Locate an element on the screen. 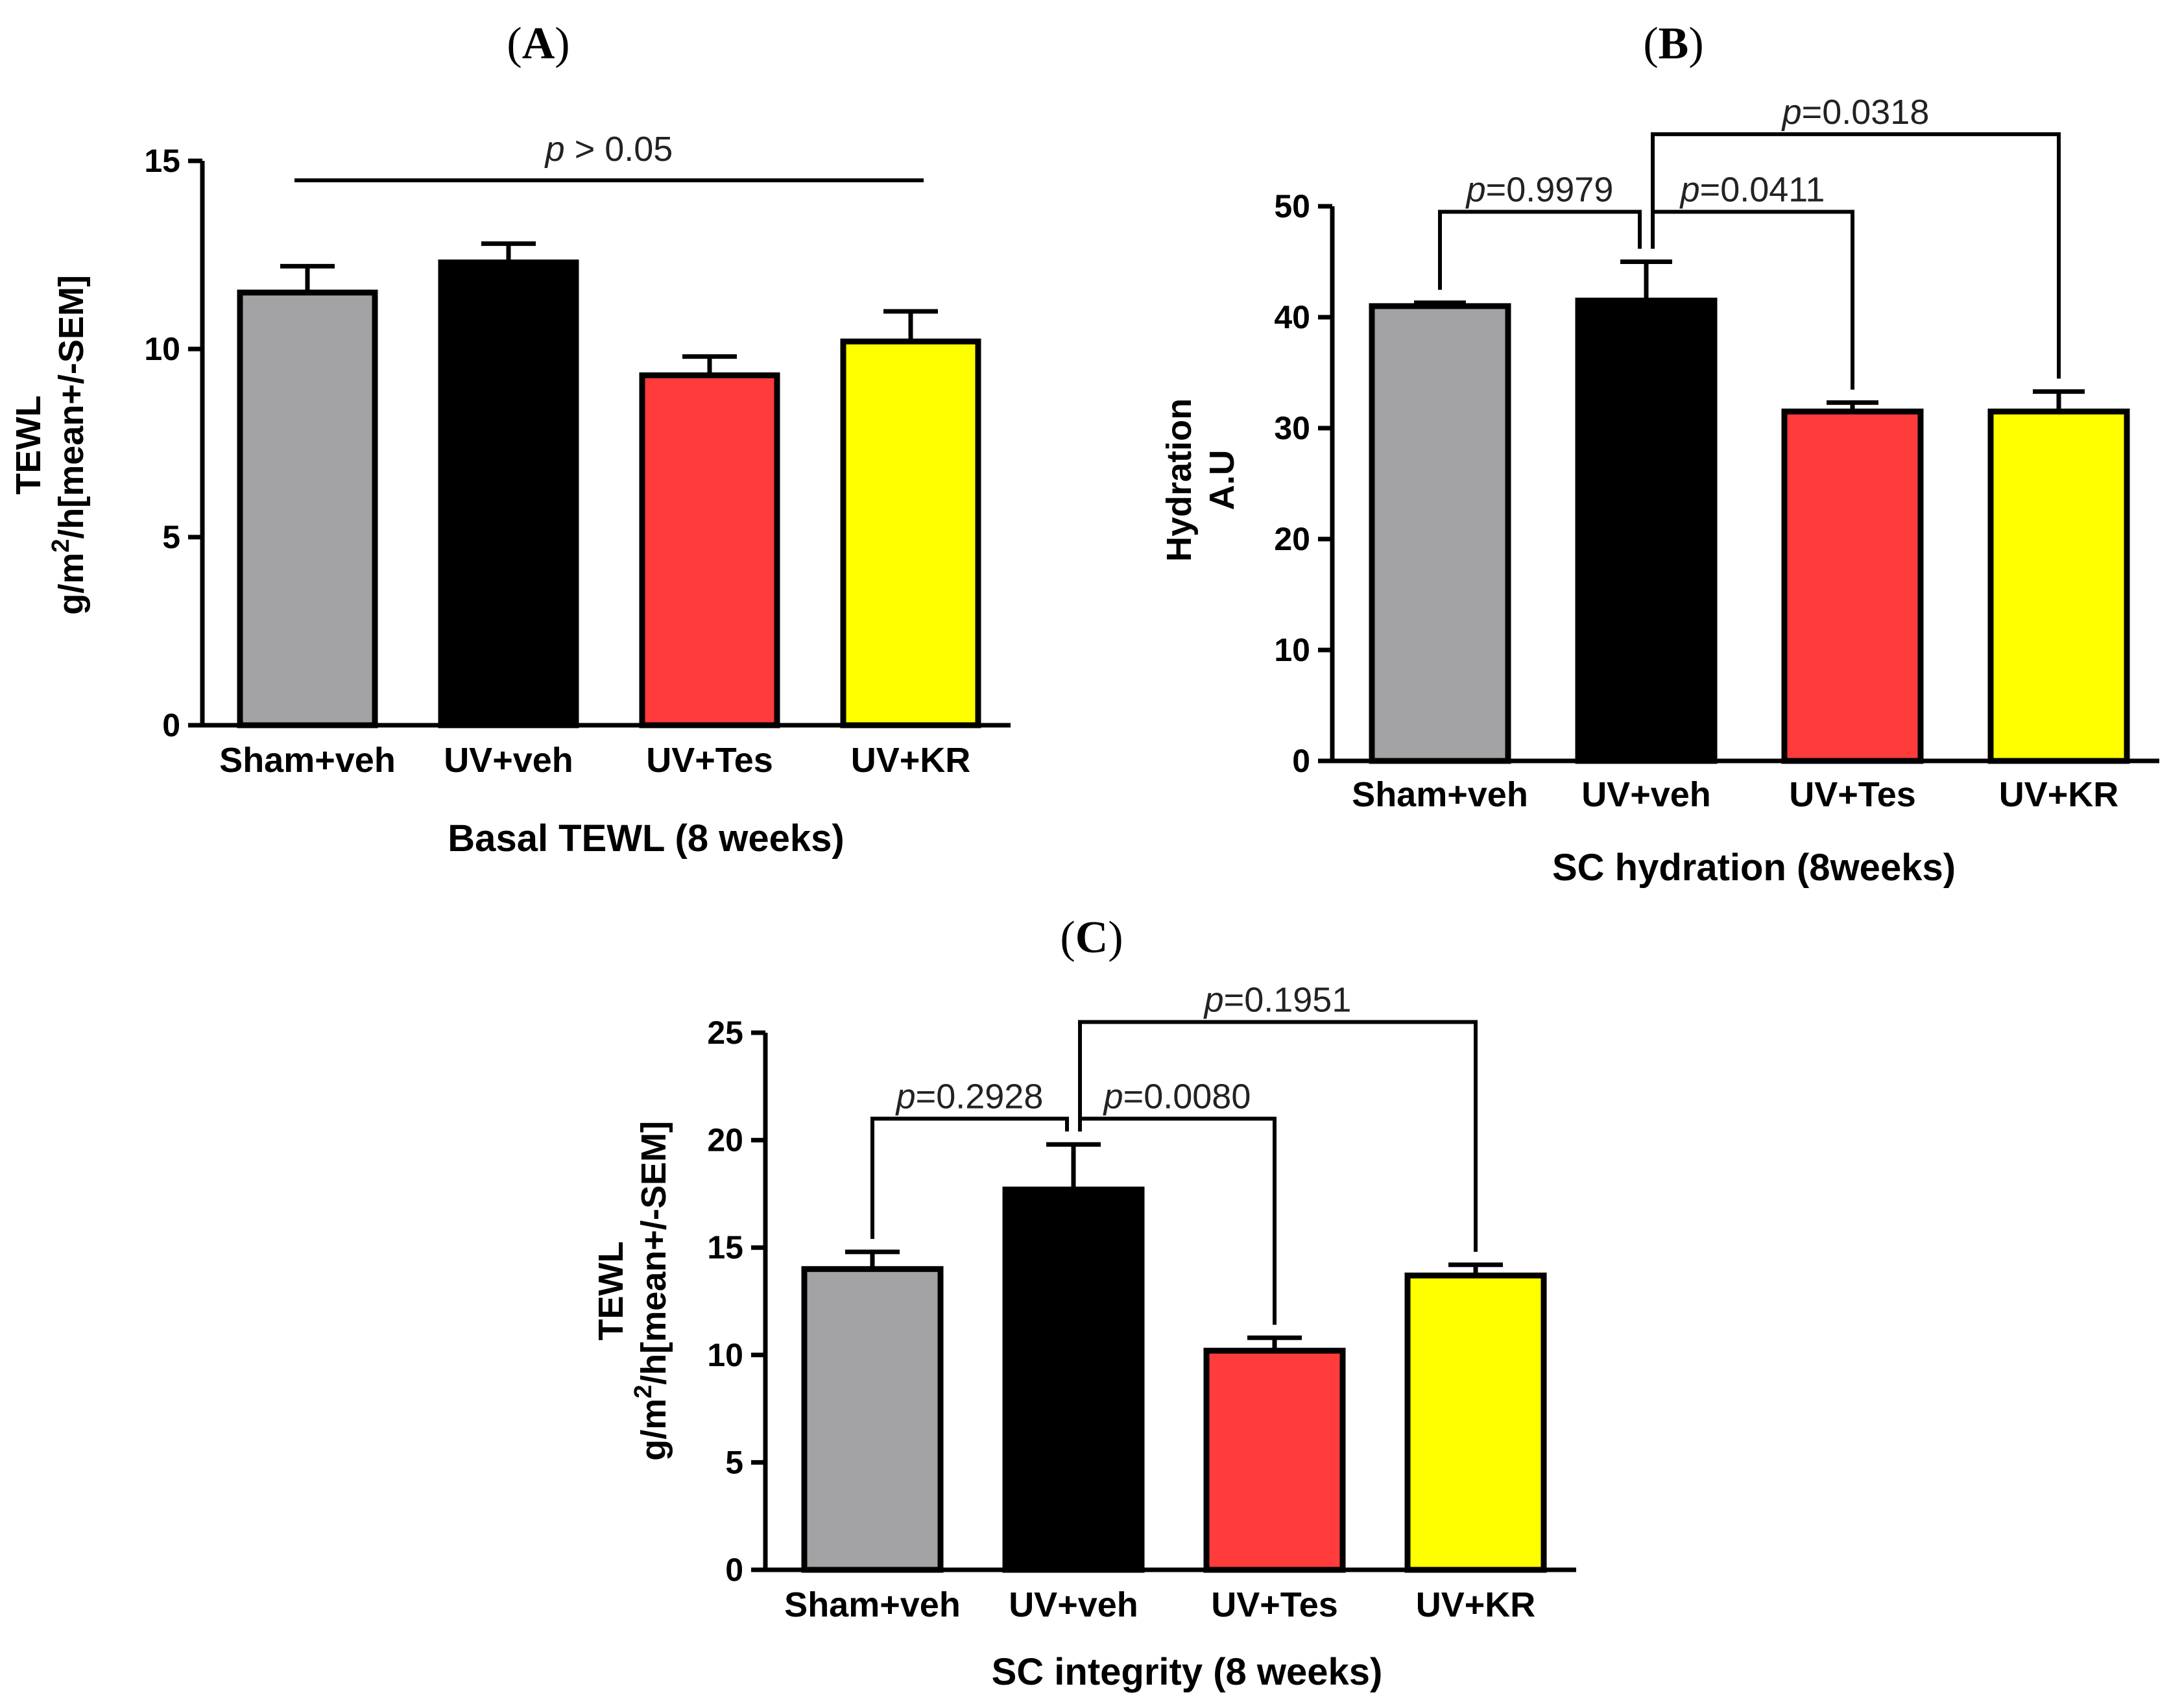  panel-label-a: (A) is located at coordinates (538, 44).